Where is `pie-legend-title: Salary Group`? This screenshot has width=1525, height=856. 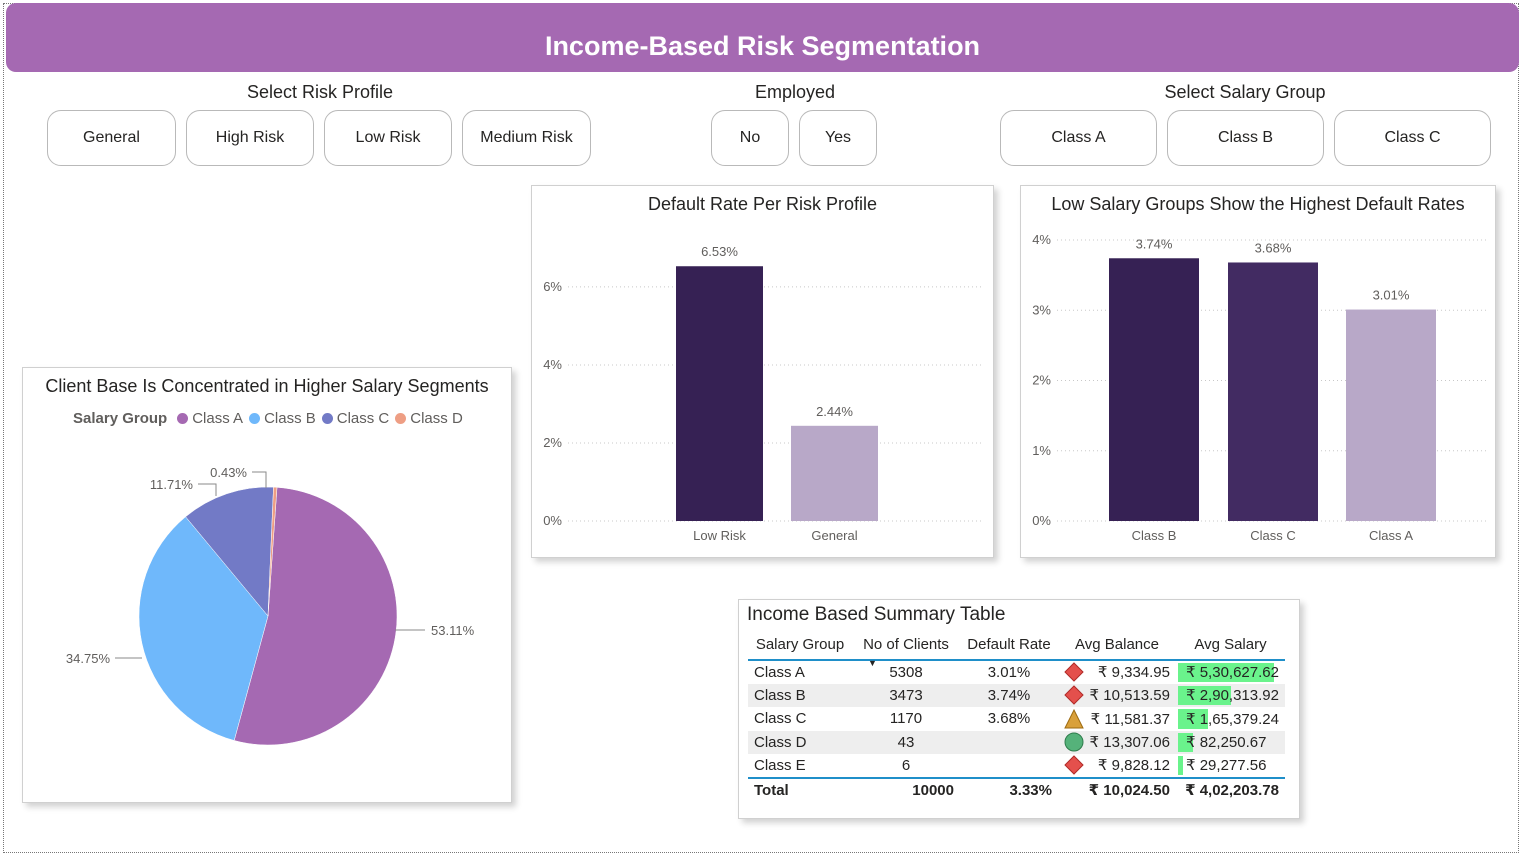
pie-legend-title: Salary Group is located at coordinates (120, 418).